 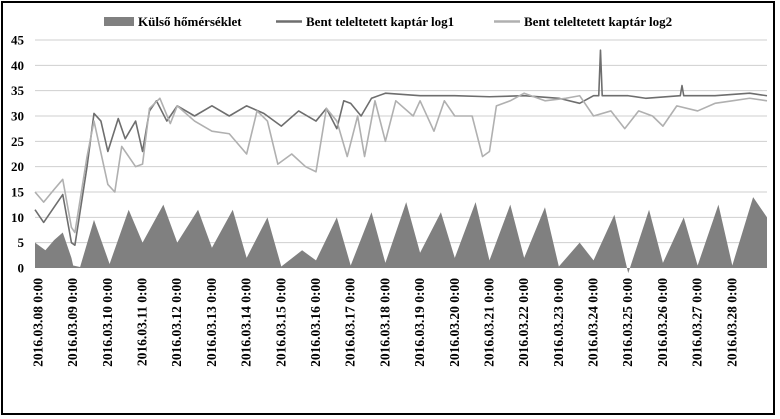 What do you see at coordinates (280, 322) in the screenshot?
I see `x-tick-label-7: 2016.03.15 0:00` at bounding box center [280, 322].